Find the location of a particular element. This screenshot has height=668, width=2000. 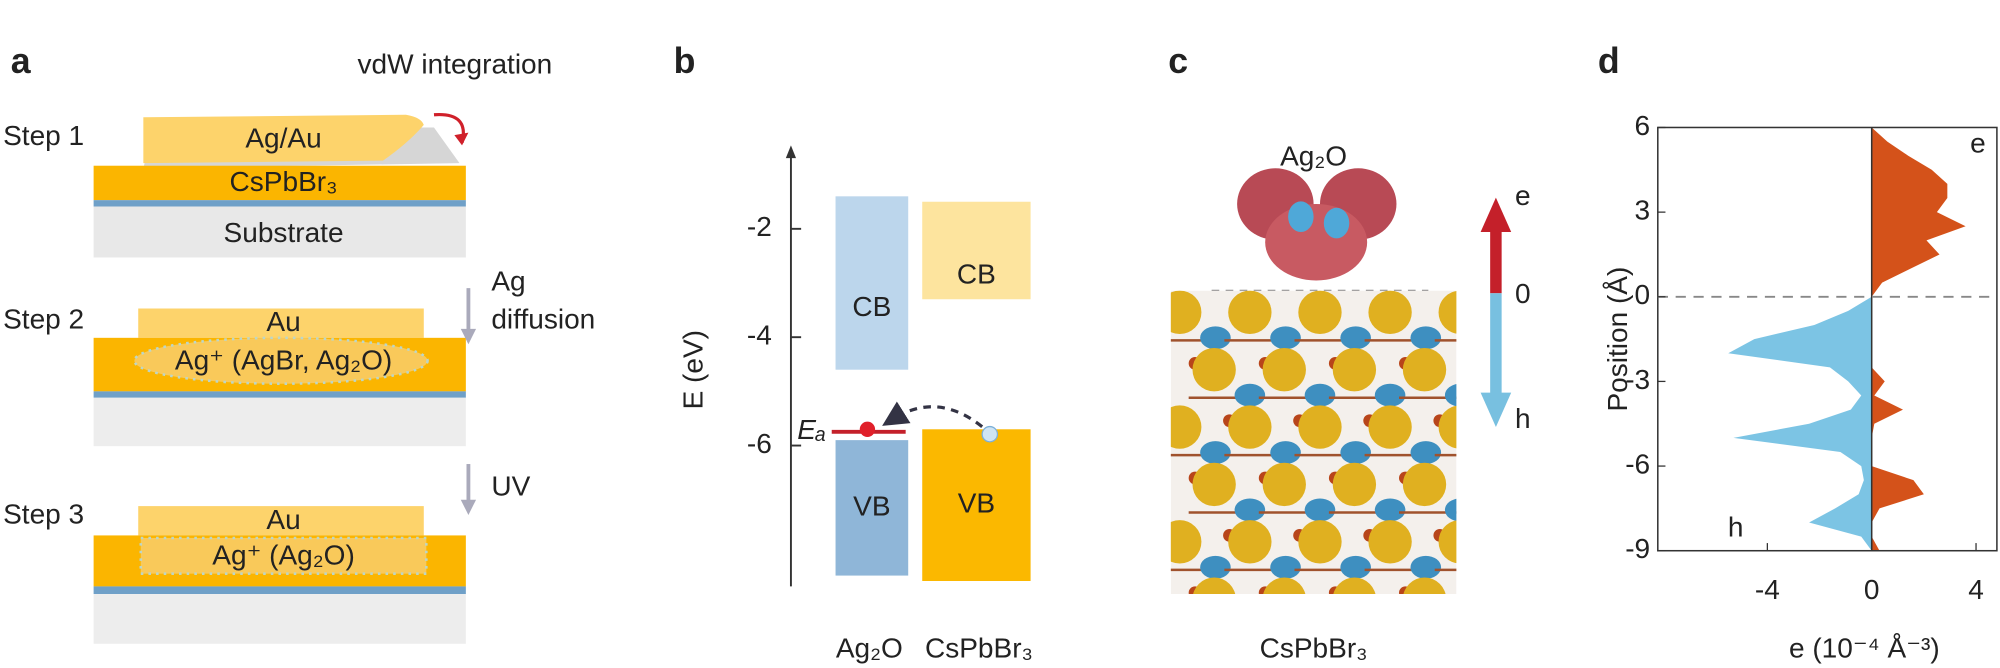

y-tick-label: -6 is located at coordinates (1637, 463).